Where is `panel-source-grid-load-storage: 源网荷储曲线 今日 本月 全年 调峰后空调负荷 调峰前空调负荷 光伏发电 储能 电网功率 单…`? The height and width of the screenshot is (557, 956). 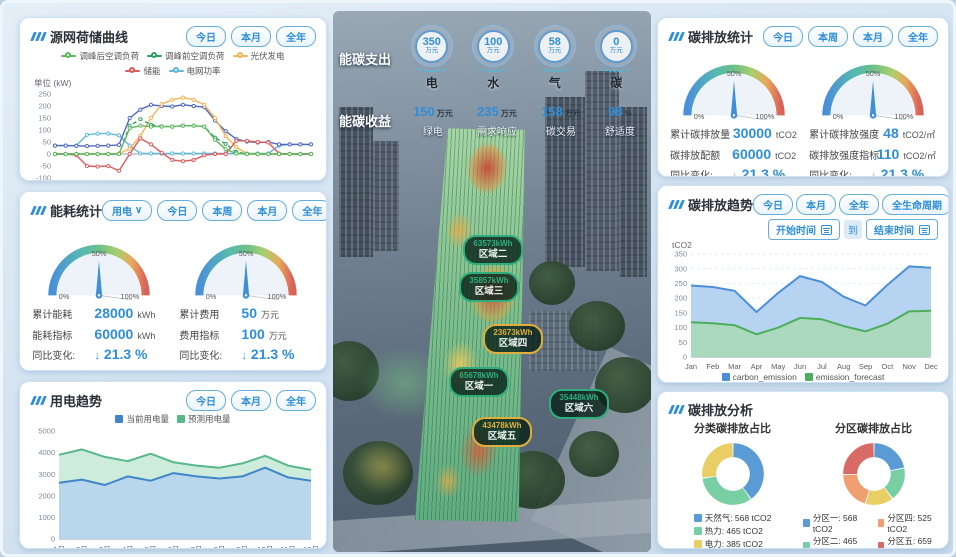 panel-source-grid-load-storage: 源网荷储曲线 今日 本月 全年 调峰后空调负荷 调峰前空调负荷 光伏发电 储能 电网功率 单… is located at coordinates (173, 99).